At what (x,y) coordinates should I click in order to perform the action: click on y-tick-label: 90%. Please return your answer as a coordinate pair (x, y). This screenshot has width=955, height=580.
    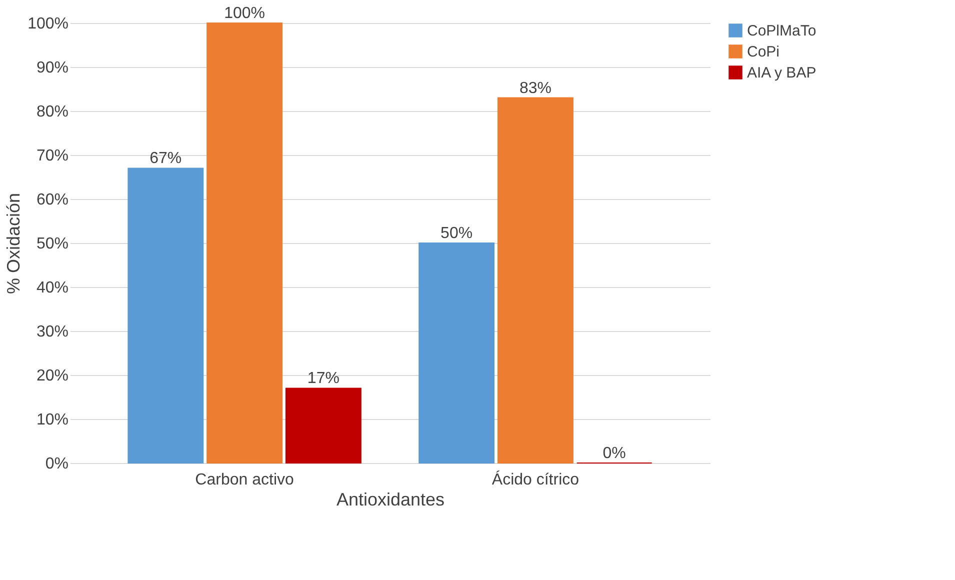
    Looking at the image, I should click on (52, 68).